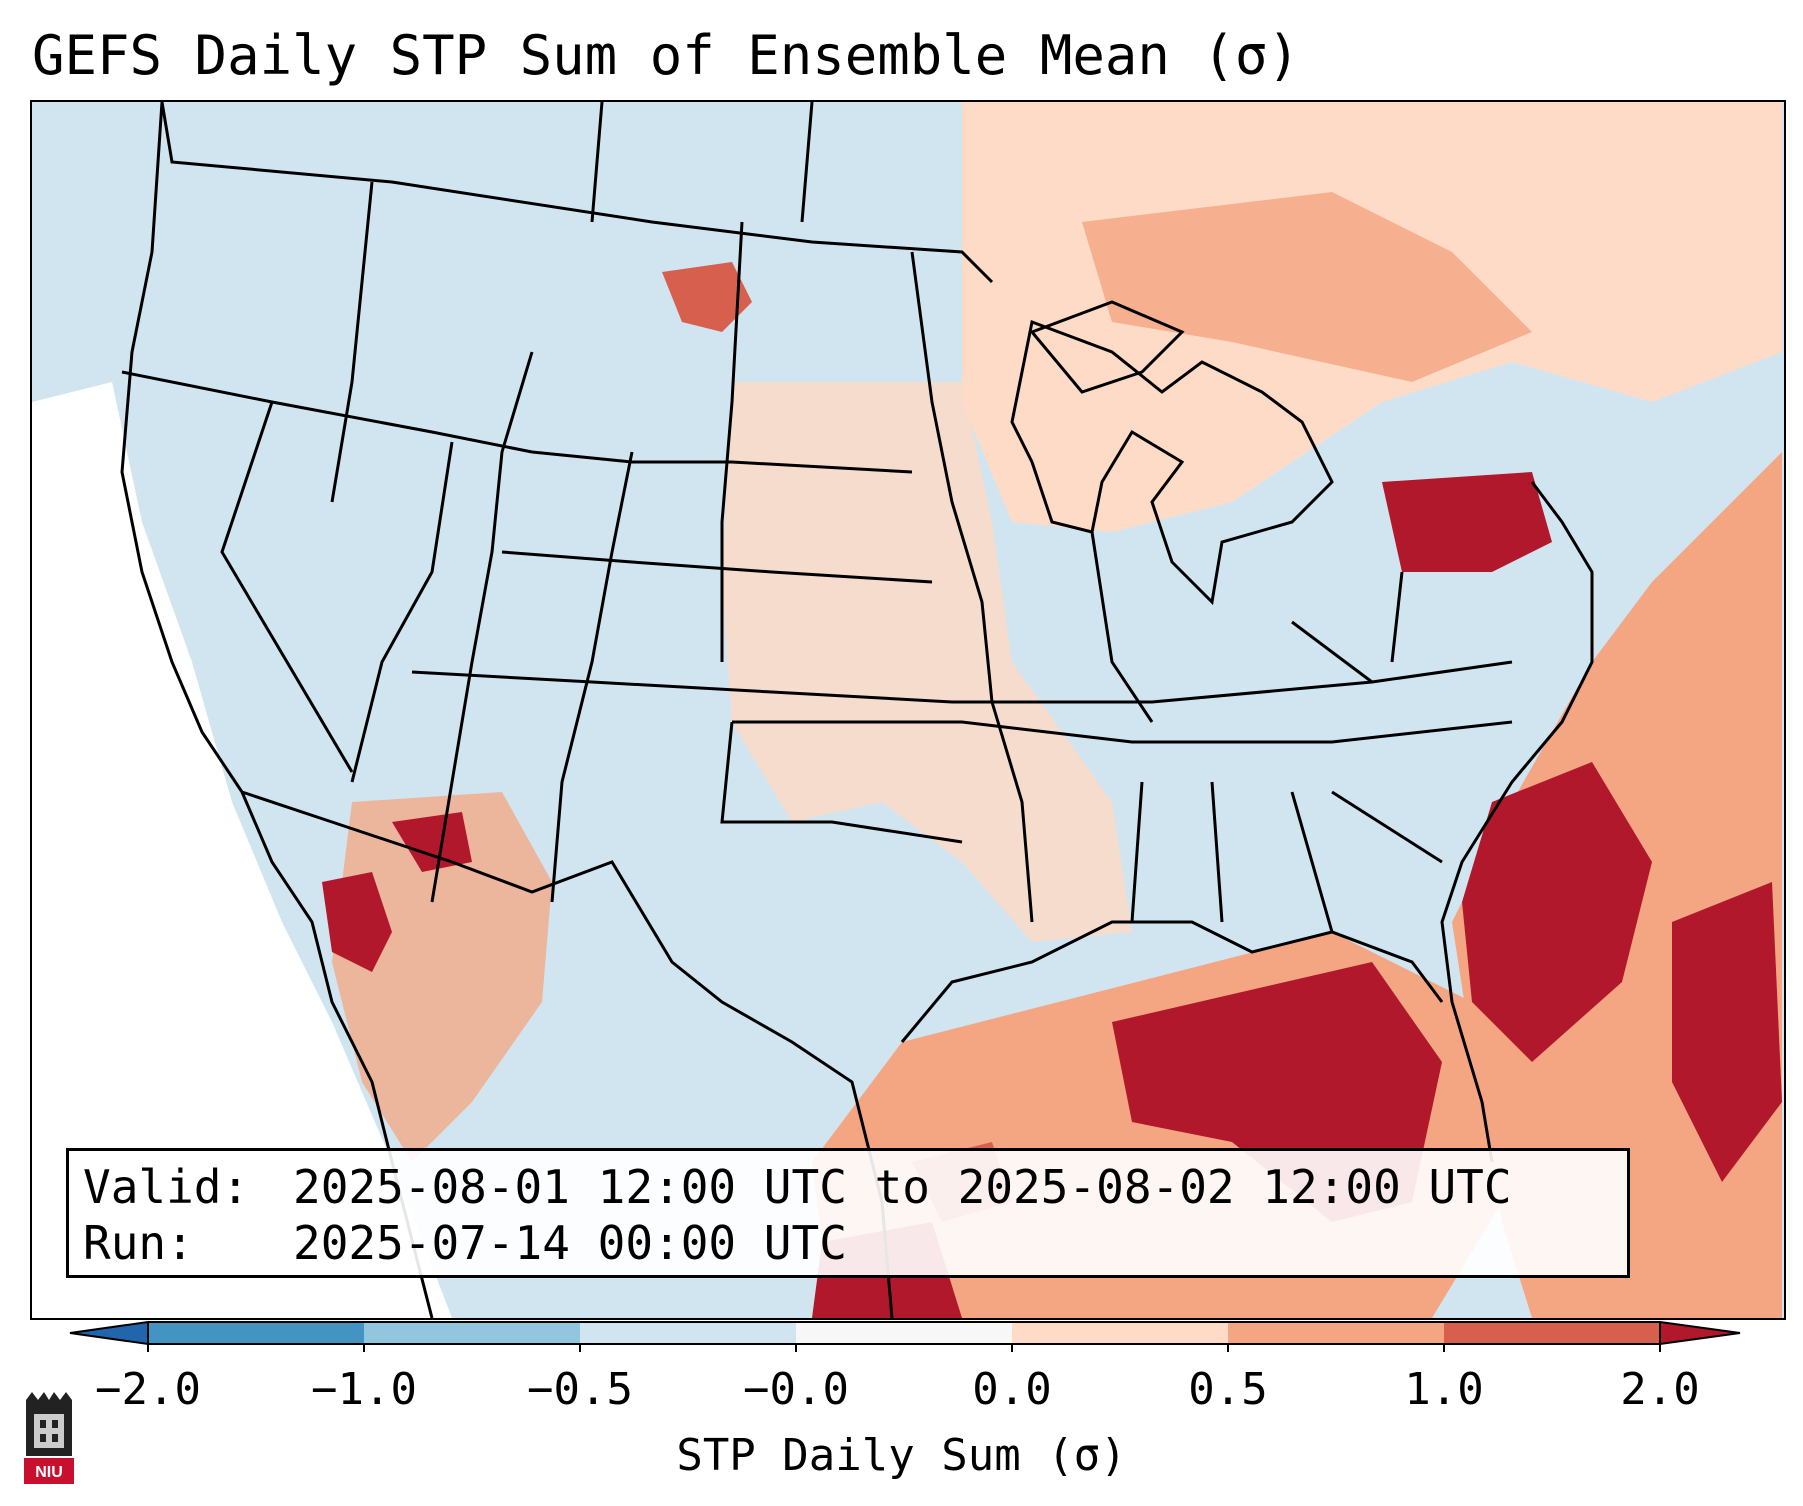 Image resolution: width=1803 pixels, height=1506 pixels. Describe the element at coordinates (1660, 1389) in the screenshot. I see `colorbar-tick: 2.0` at that location.